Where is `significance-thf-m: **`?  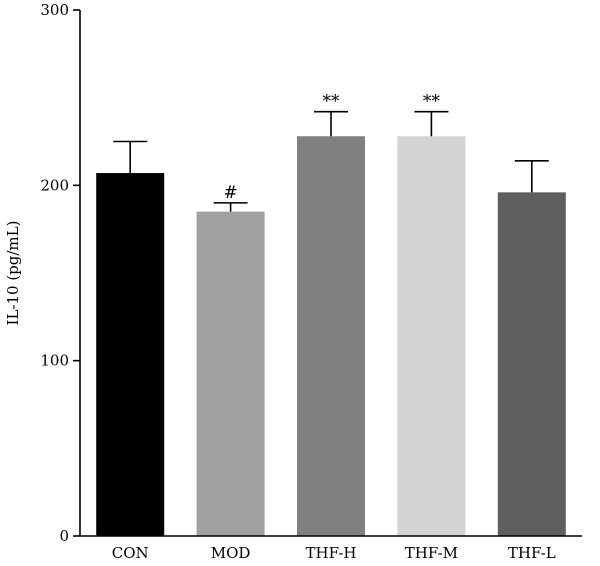 significance-thf-m: ** is located at coordinates (432, 102).